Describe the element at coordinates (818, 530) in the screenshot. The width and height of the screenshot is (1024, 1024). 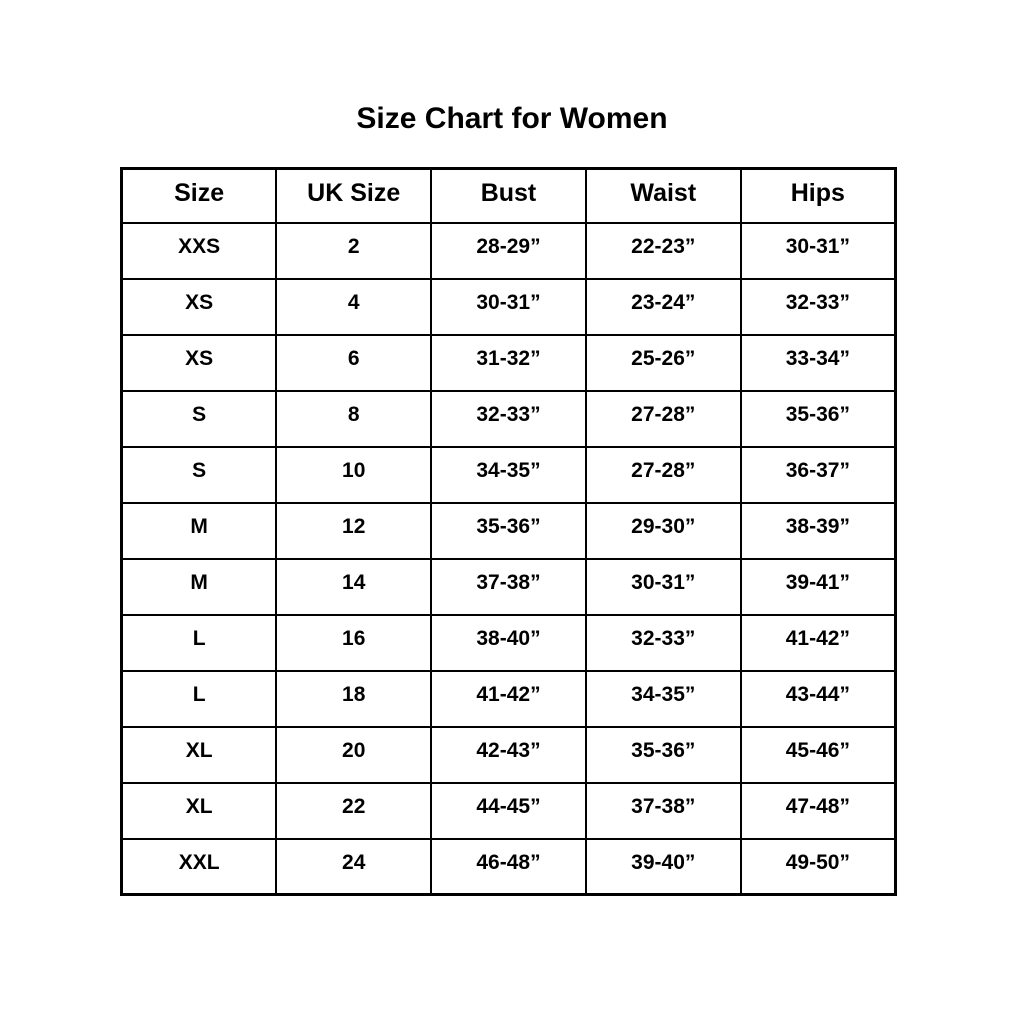
I see `table-cell: 38-39”` at that location.